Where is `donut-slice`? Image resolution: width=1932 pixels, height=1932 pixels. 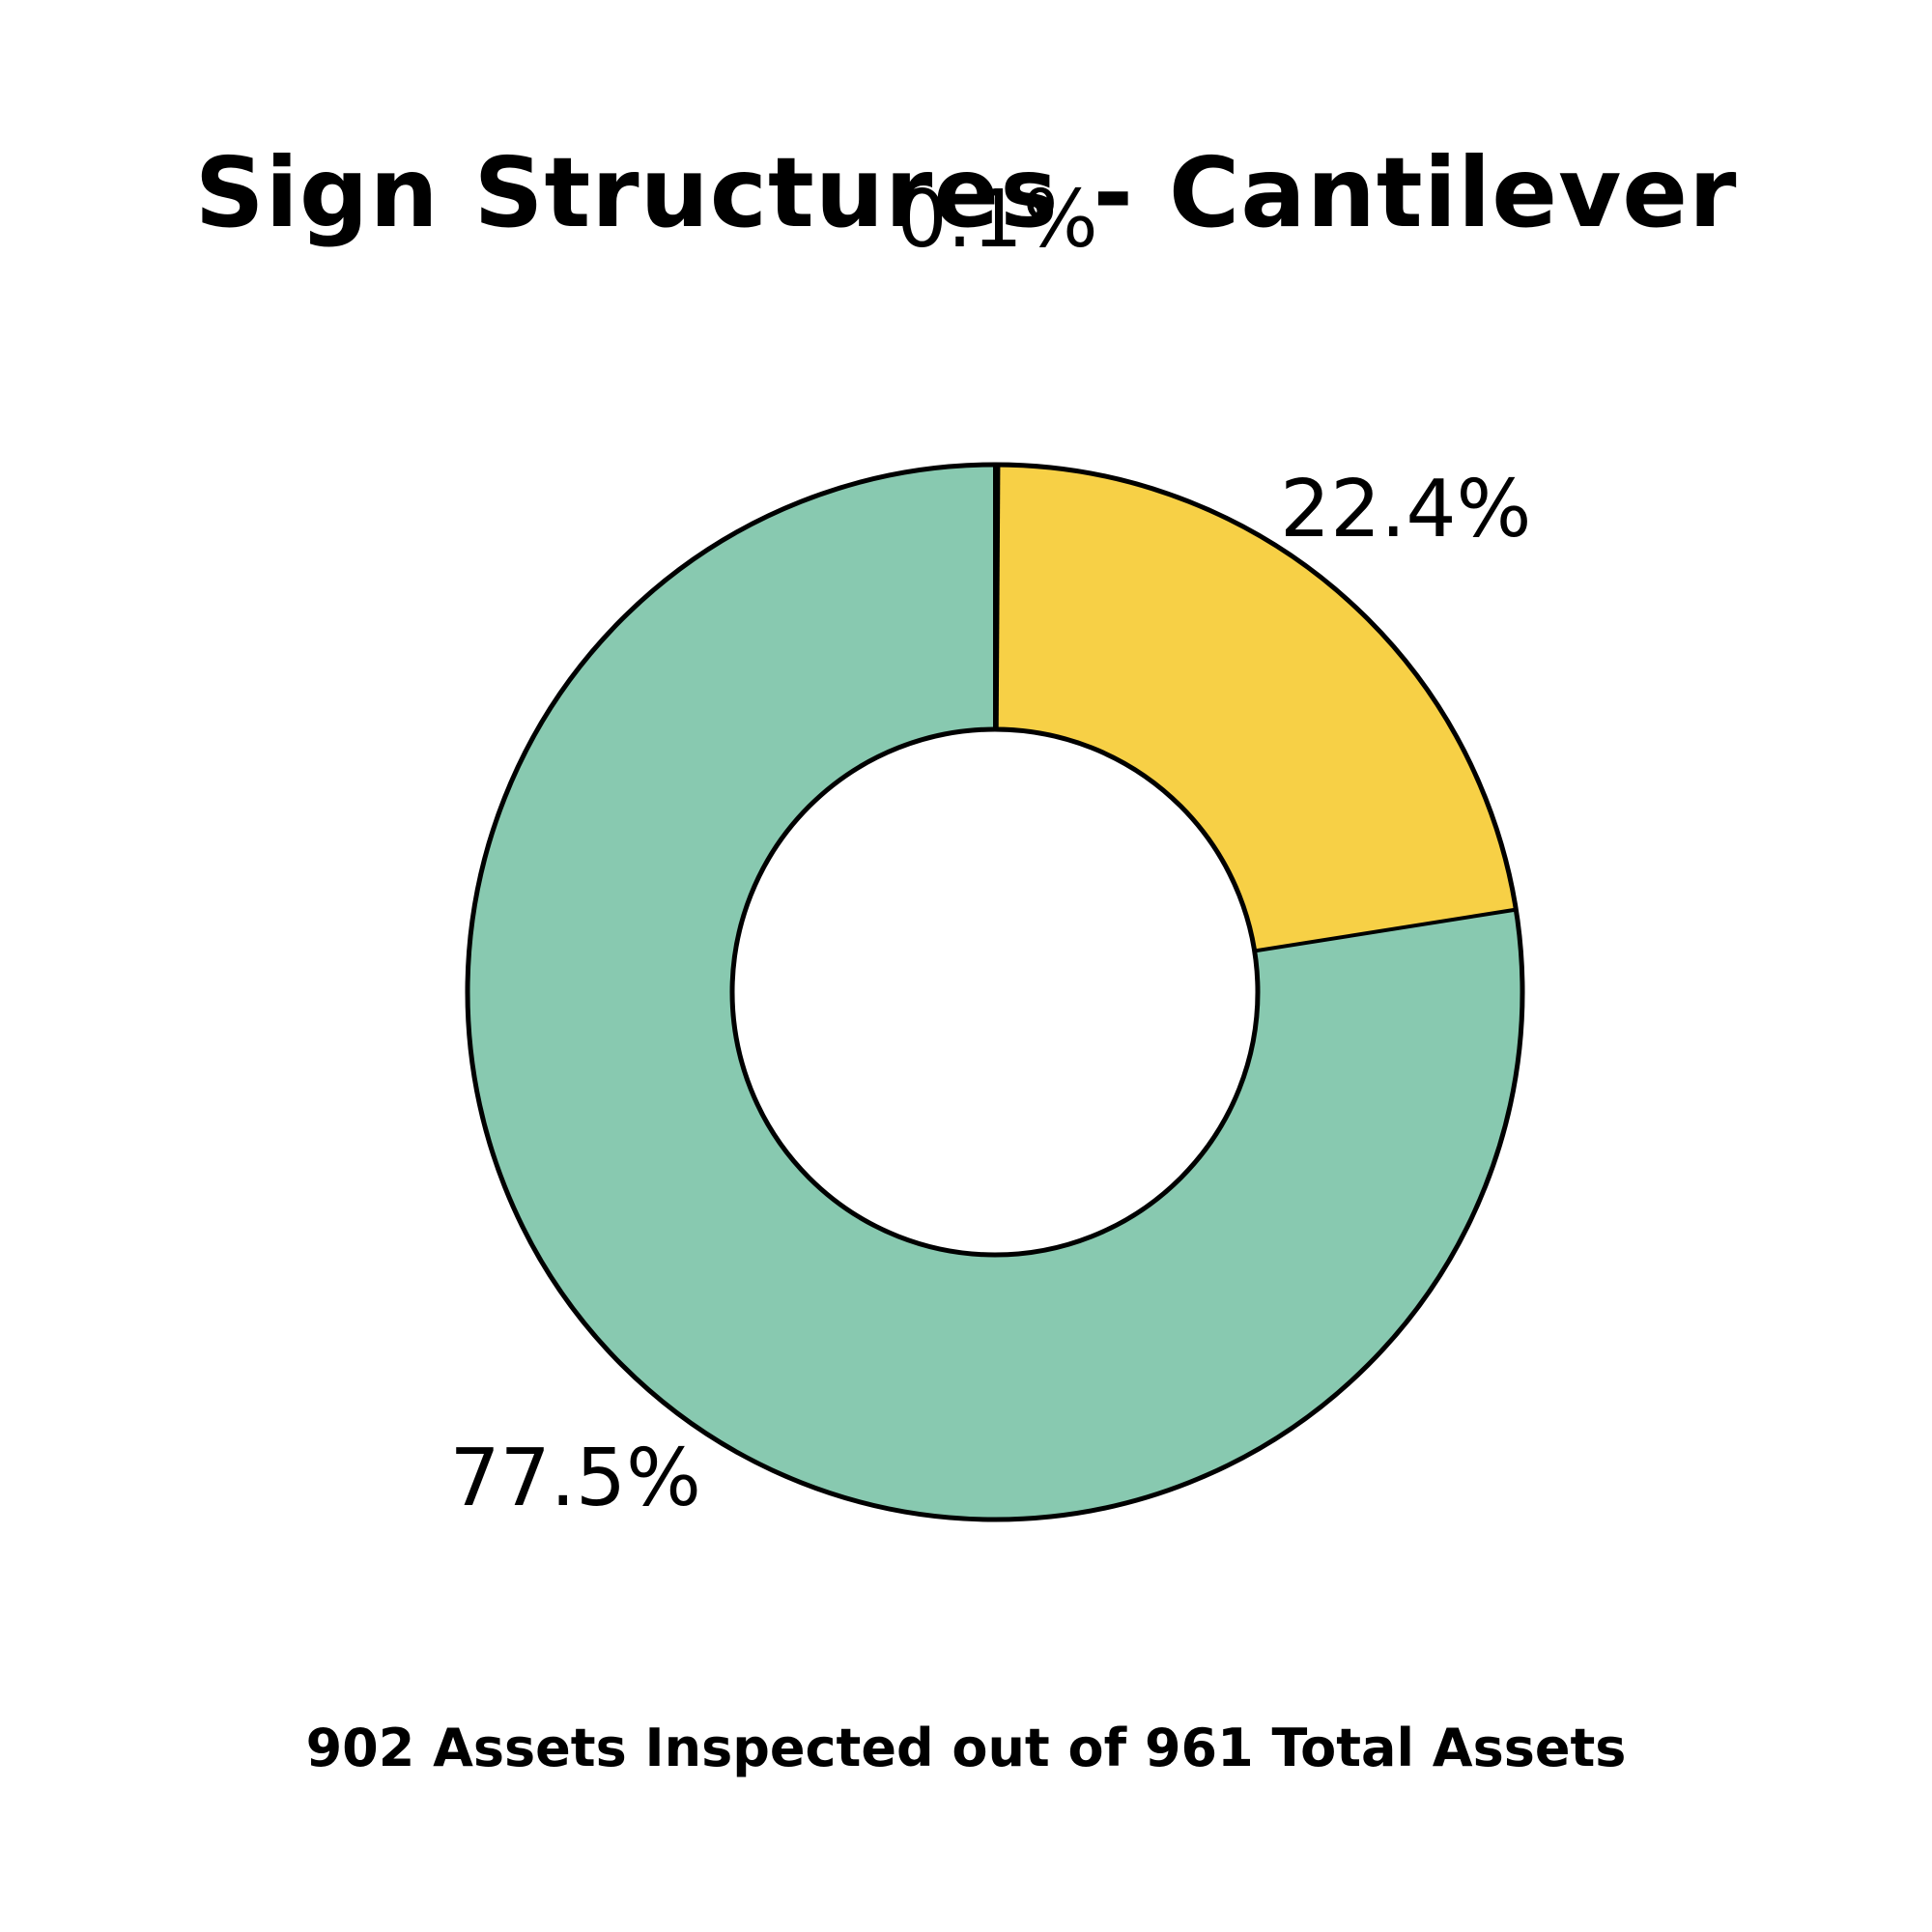
donut-slice is located at coordinates (1256, 708).